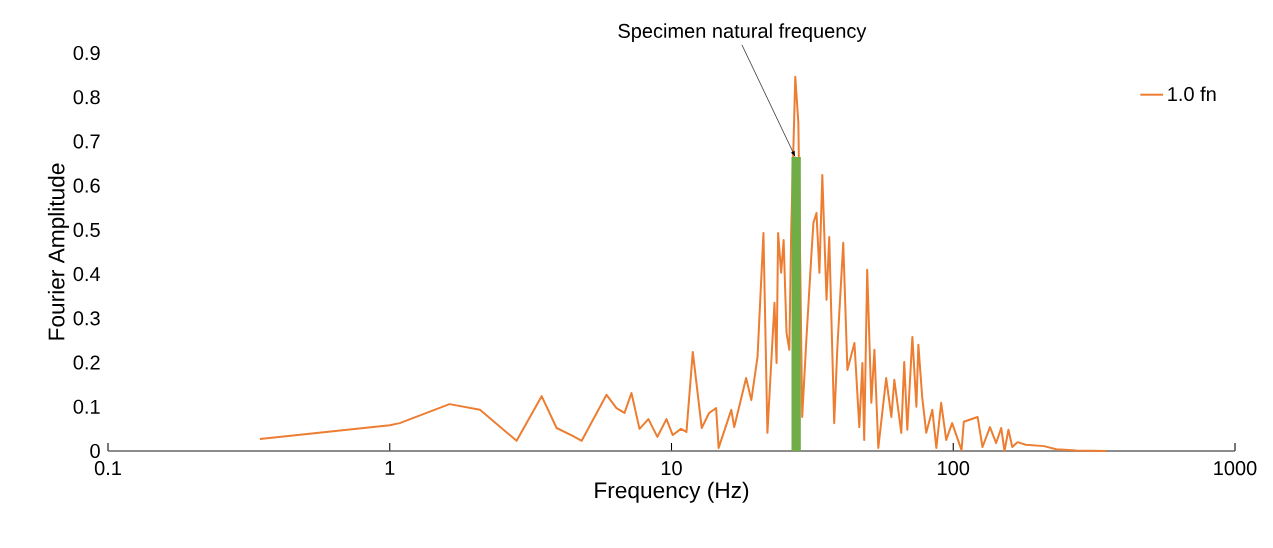 The height and width of the screenshot is (548, 1273). Describe the element at coordinates (1192, 94) in the screenshot. I see `legend-label: 1.0 fn` at that location.